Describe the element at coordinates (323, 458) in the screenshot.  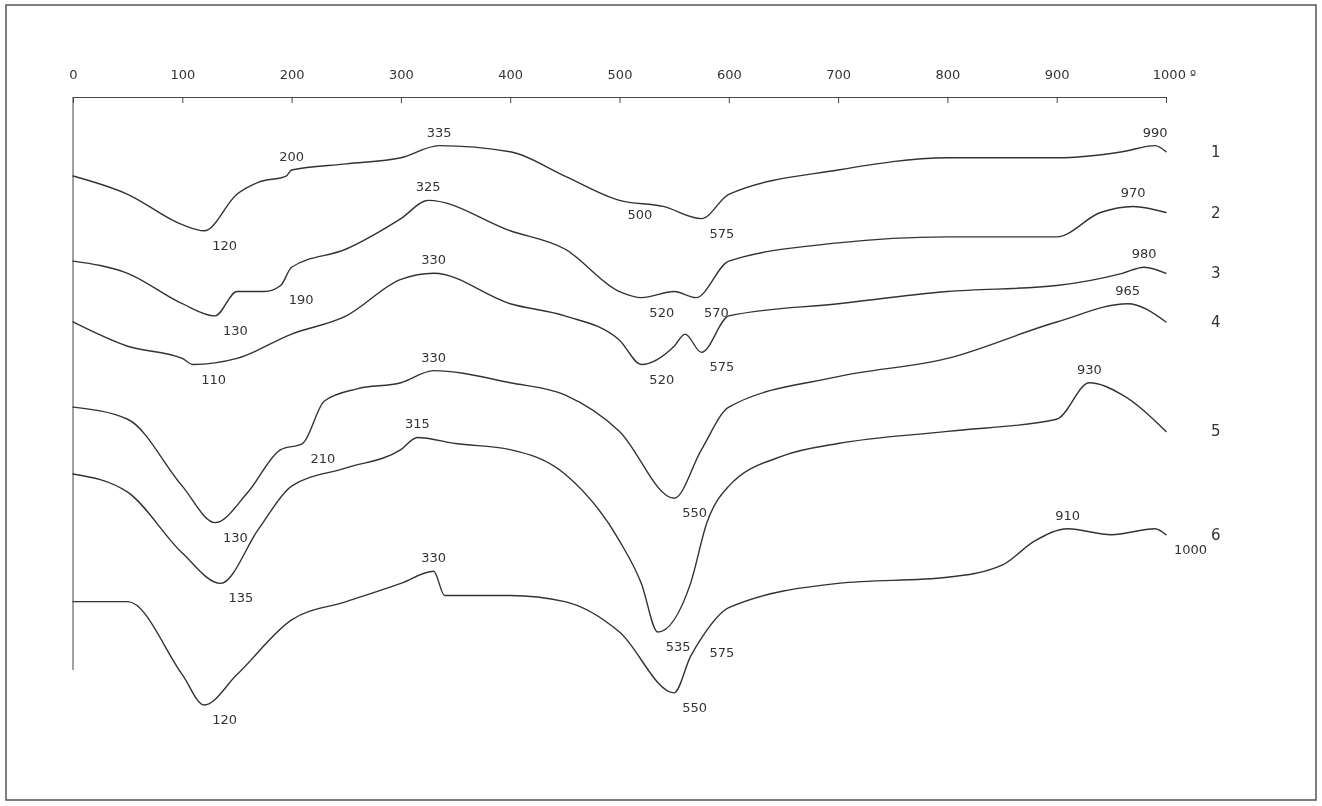
I see `annotation: 210` at that location.